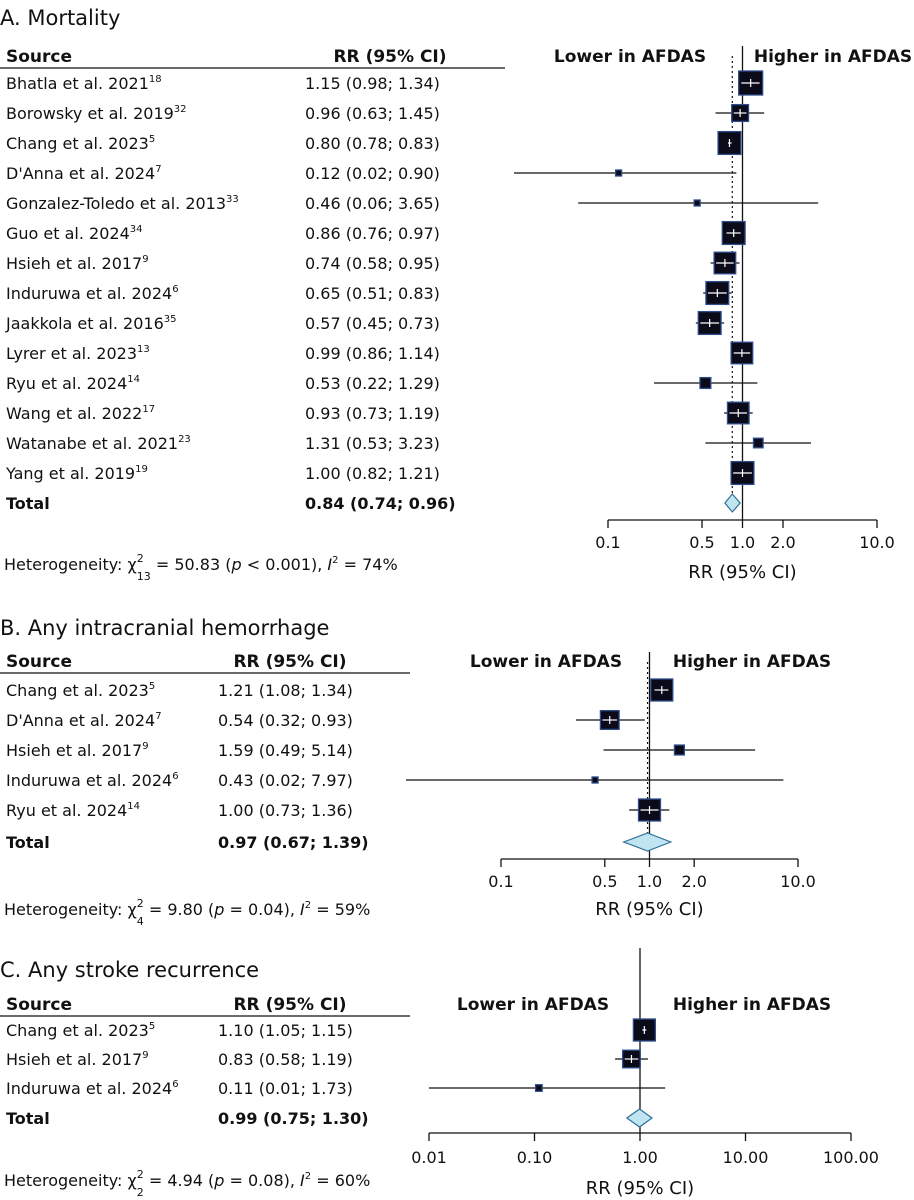 This screenshot has width=914, height=1200. I want to click on col-header-rr: RR (95% CI), so click(289, 662).